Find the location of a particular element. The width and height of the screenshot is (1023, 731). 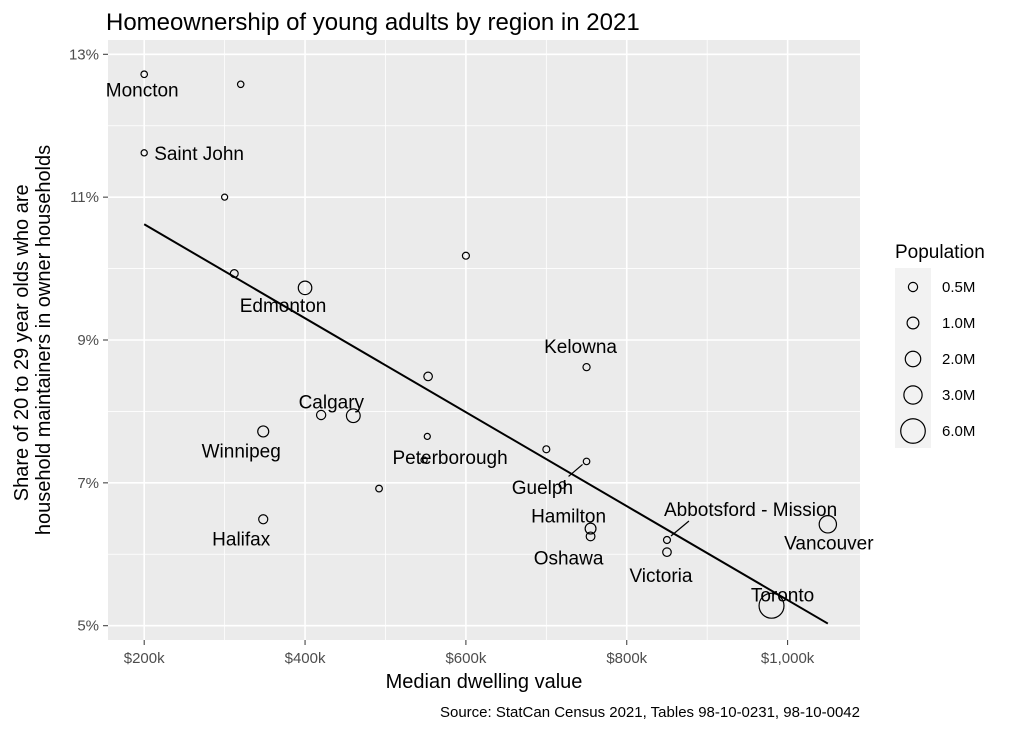

x-tick-label: $400k is located at coordinates (305, 658).